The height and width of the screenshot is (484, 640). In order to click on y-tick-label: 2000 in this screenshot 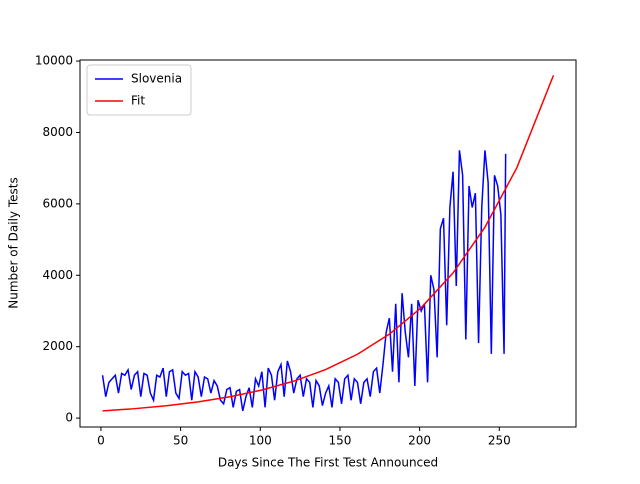, I will do `click(57, 346)`.